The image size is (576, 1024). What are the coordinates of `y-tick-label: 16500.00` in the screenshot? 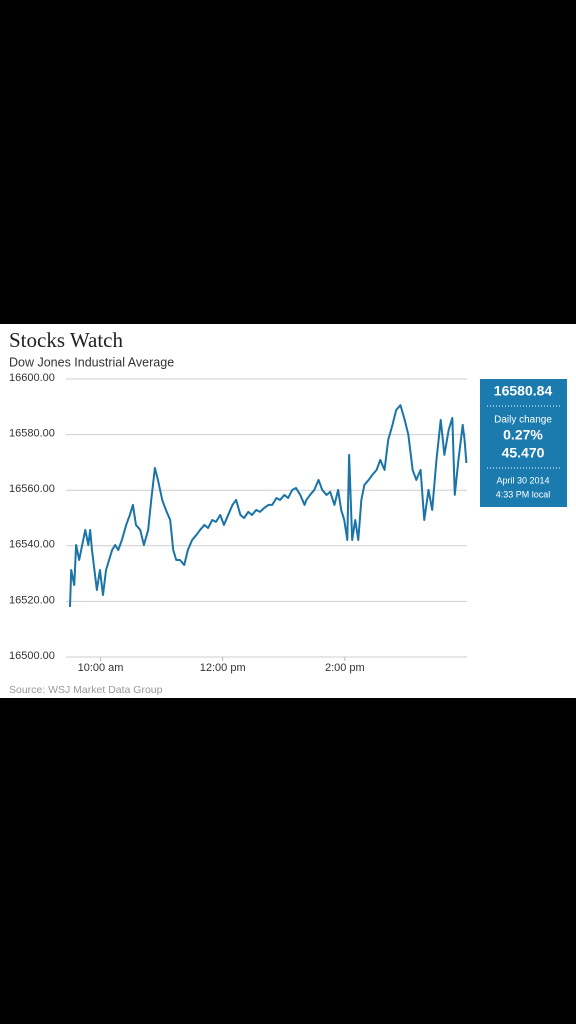 It's located at (32, 656).